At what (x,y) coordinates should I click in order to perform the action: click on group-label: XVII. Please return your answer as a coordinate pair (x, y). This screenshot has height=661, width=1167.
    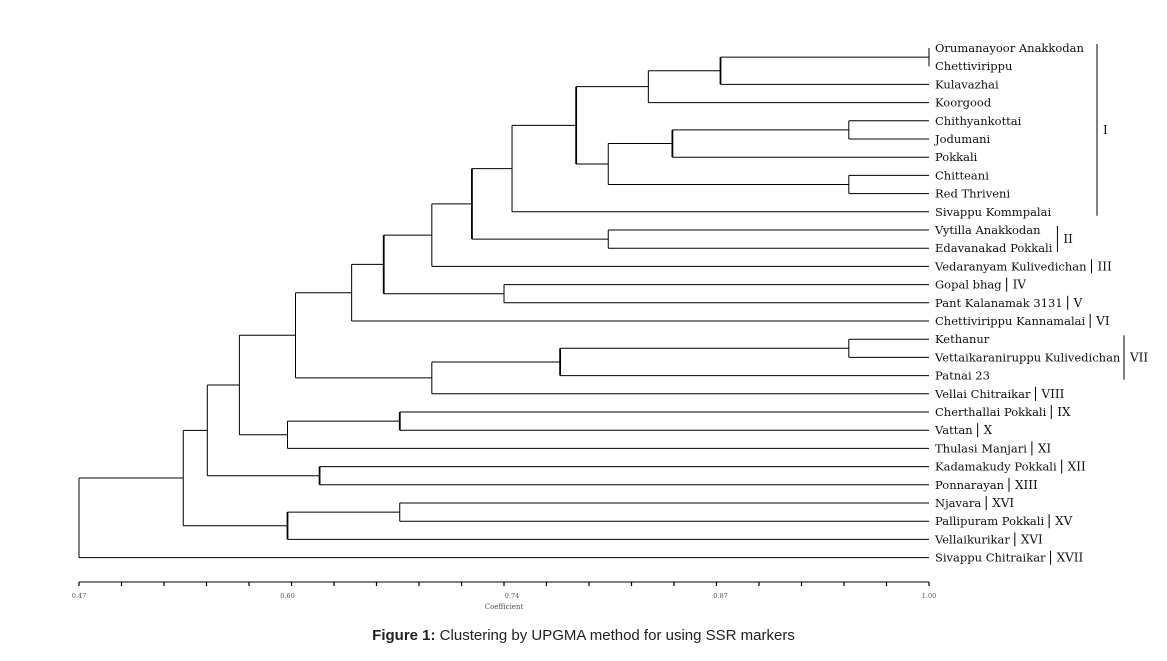
    Looking at the image, I should click on (1070, 558).